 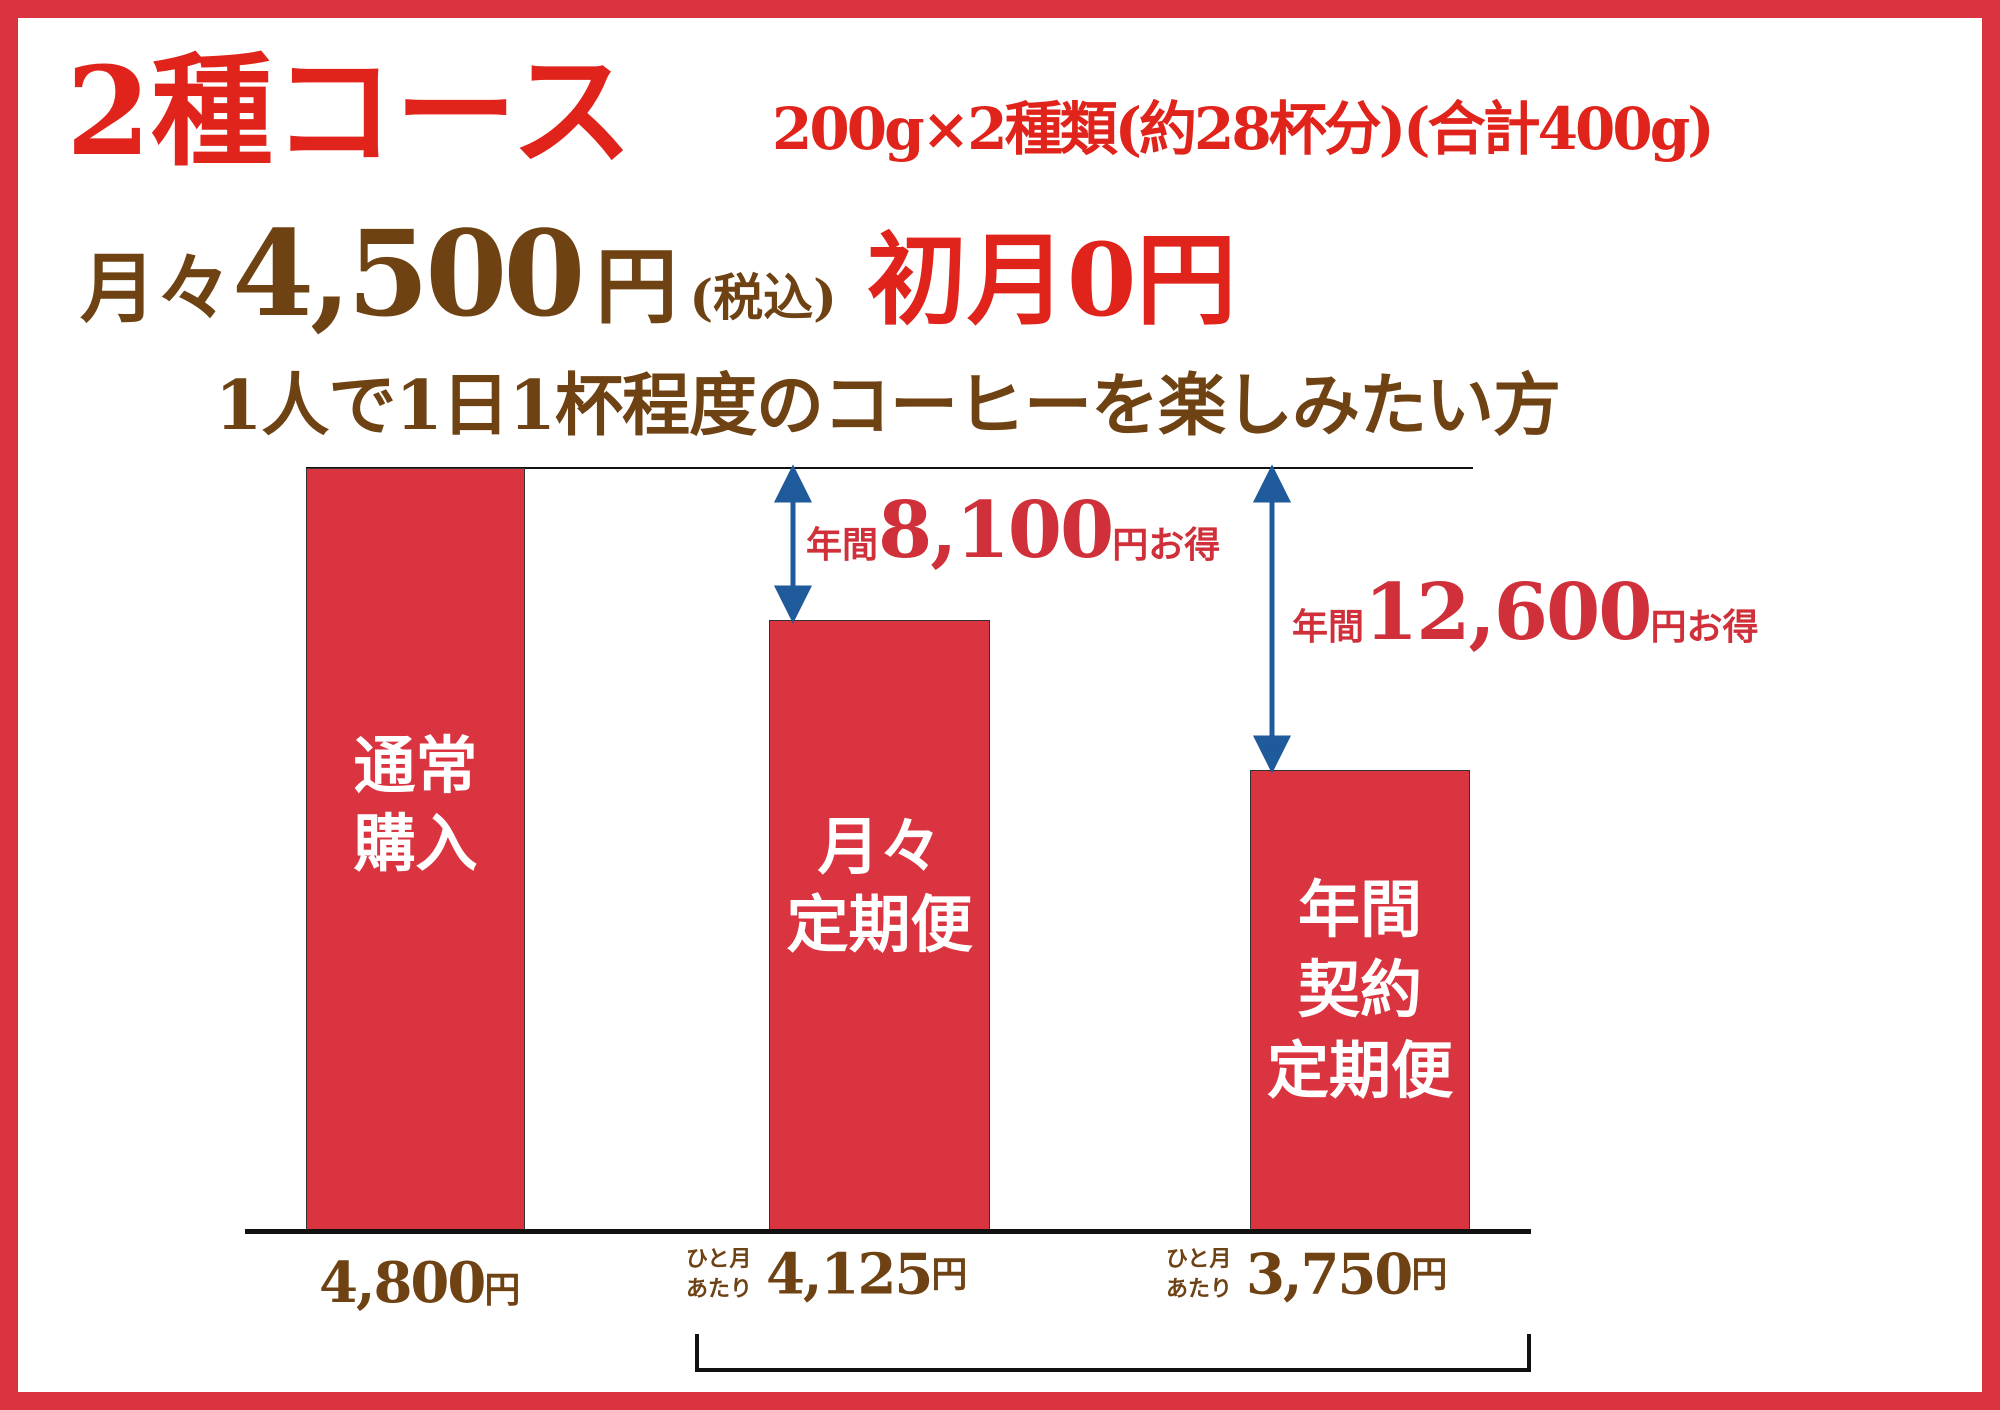 I want to click on price-prefix: 月々, so click(x=156, y=288).